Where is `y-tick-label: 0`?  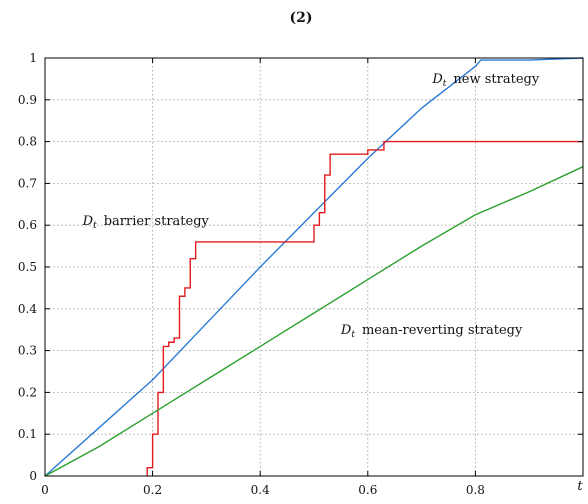
y-tick-label: 0 is located at coordinates (33, 476).